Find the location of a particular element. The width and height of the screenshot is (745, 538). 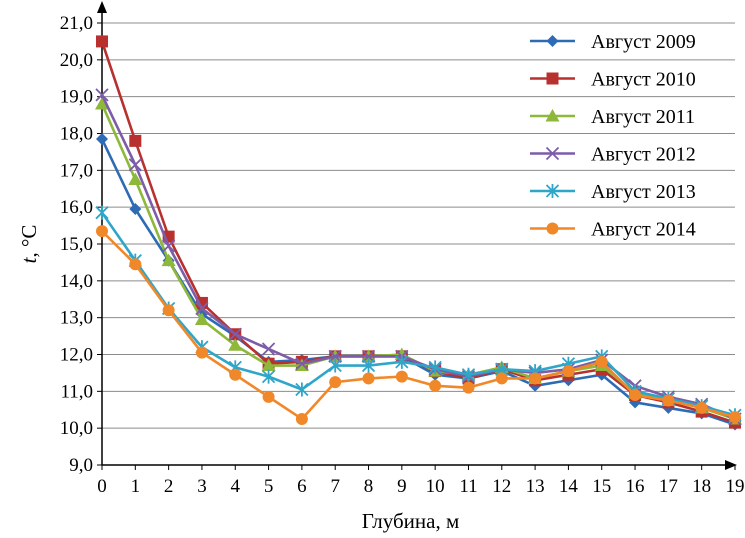

y-tick-label: 13,0 is located at coordinates (76, 318).